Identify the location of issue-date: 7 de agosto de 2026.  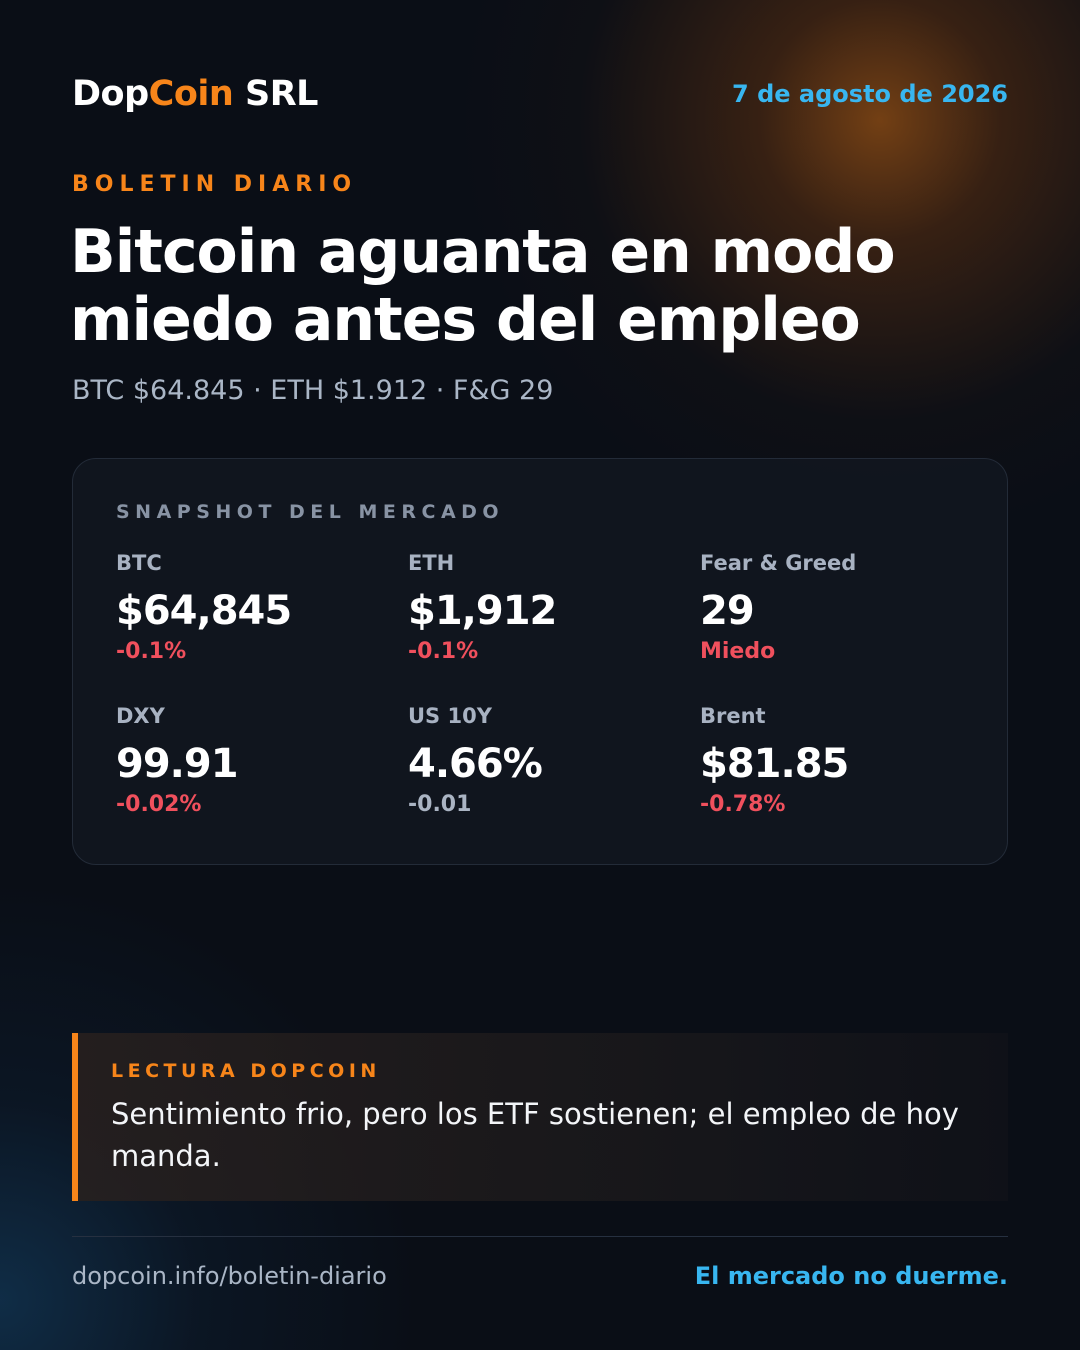
(870, 94).